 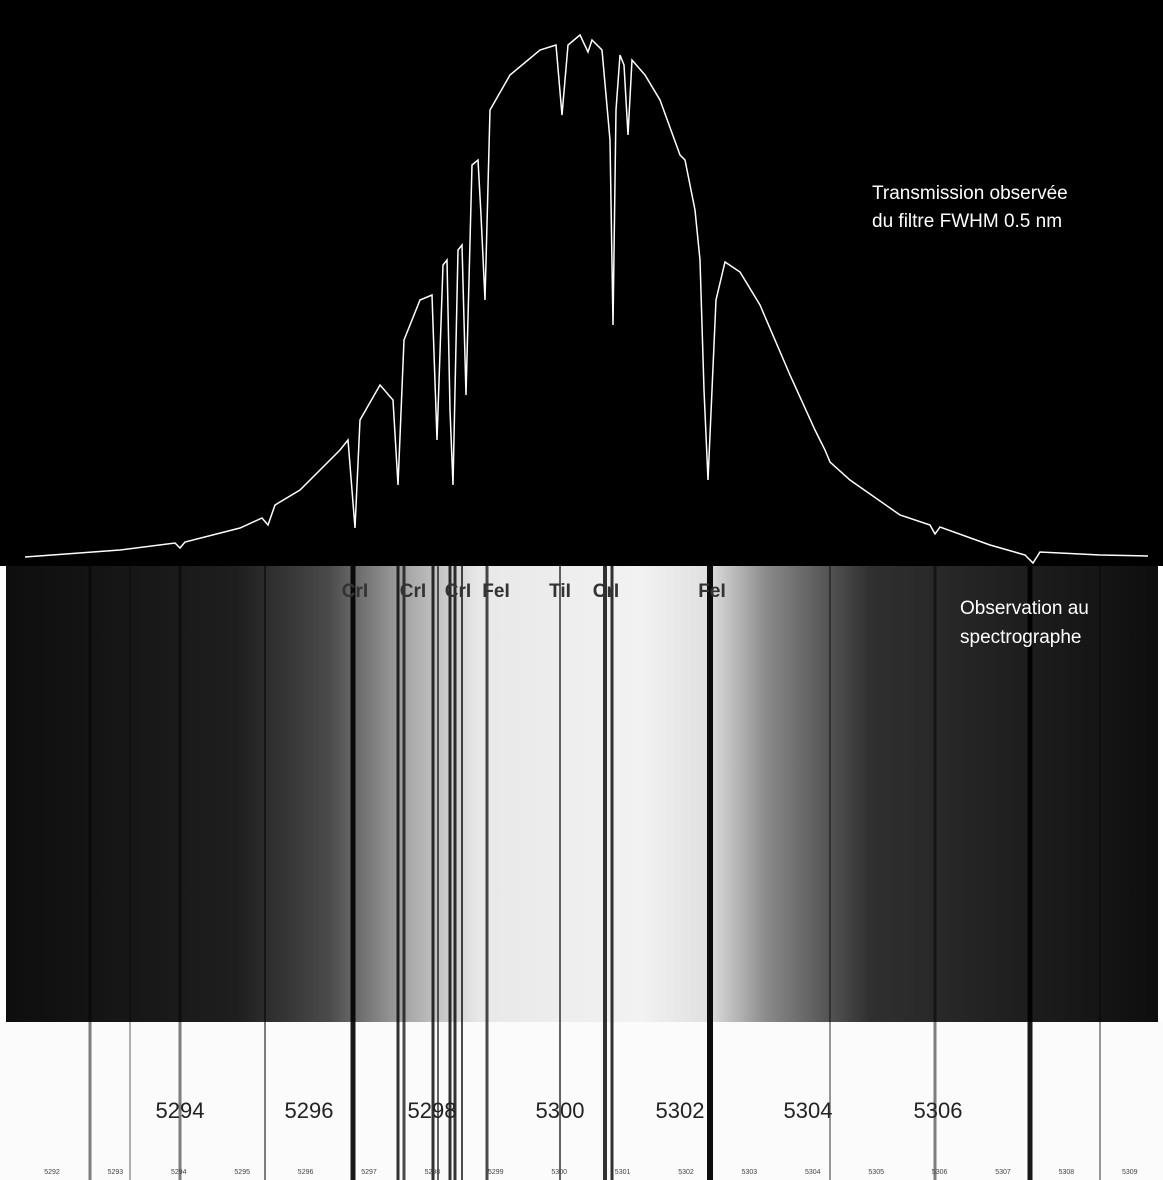 What do you see at coordinates (808, 1110) in the screenshot?
I see `wavelength-label: 5304` at bounding box center [808, 1110].